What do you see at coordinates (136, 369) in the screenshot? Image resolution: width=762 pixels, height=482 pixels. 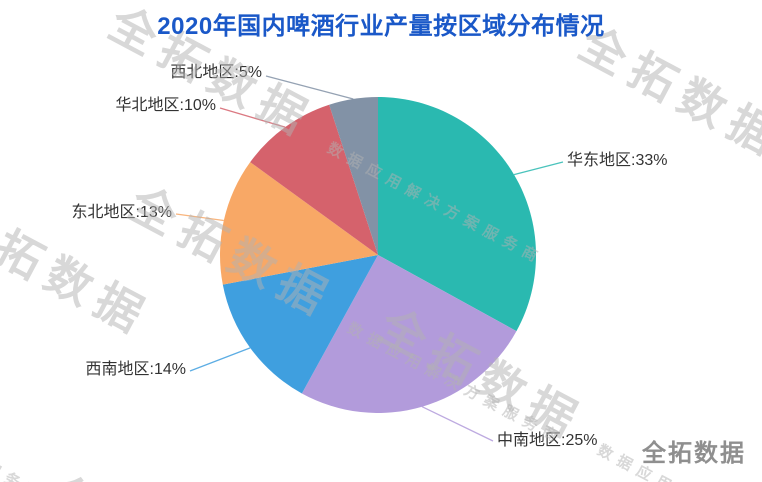 I see `slice-label-西南地区: 西南地区:14%` at bounding box center [136, 369].